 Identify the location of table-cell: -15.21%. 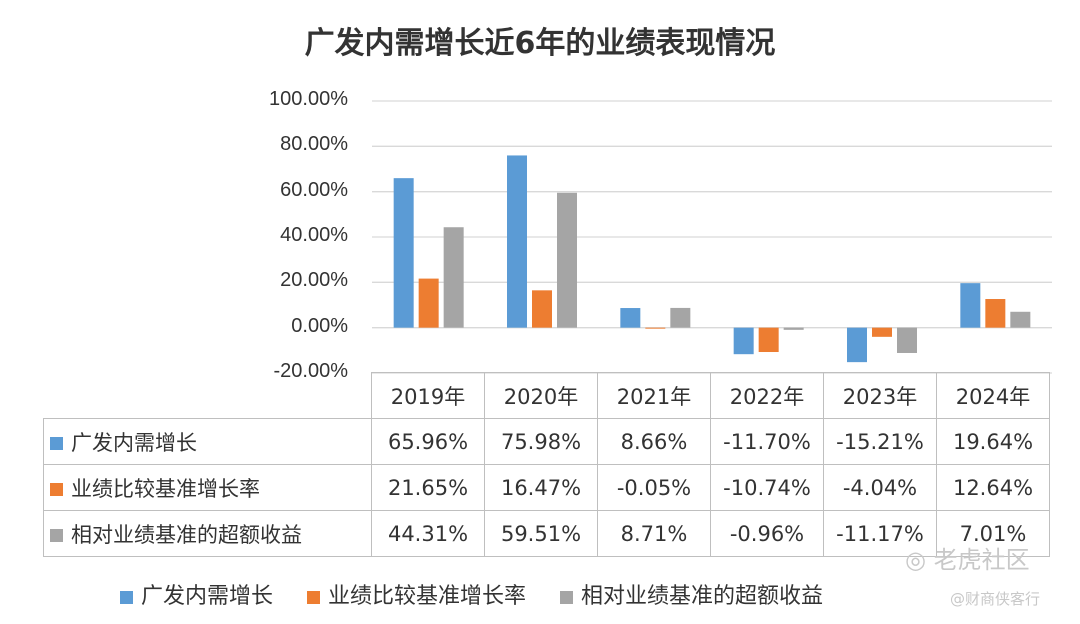
(880, 441).